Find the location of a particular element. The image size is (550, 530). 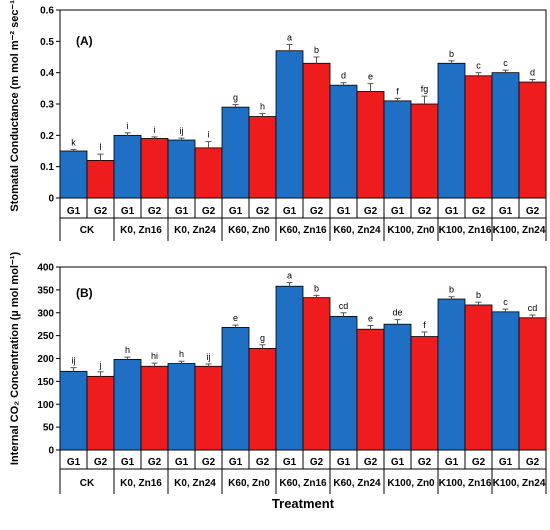

y-tick-label: 150 is located at coordinates (45, 382).